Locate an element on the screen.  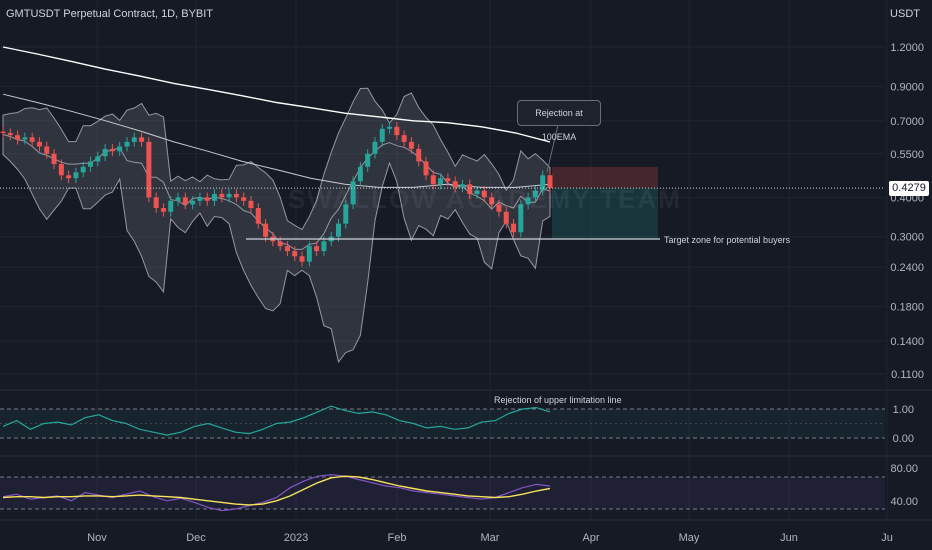
watermark: SWALLOW ACADEMY TEAM is located at coordinates (485, 199).